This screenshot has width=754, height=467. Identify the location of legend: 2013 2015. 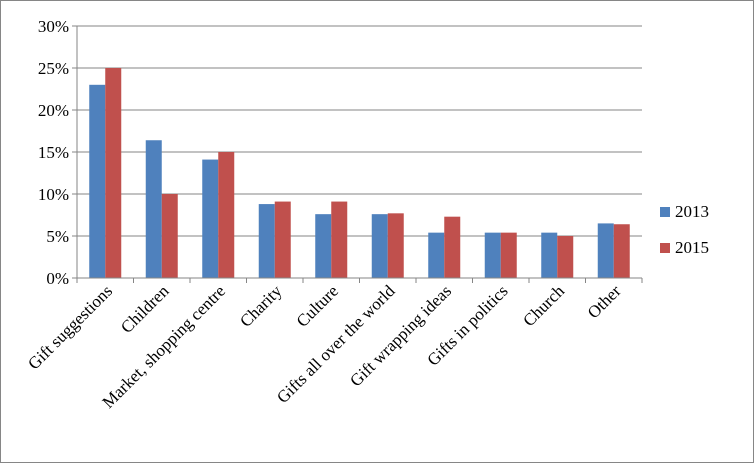
(684, 229).